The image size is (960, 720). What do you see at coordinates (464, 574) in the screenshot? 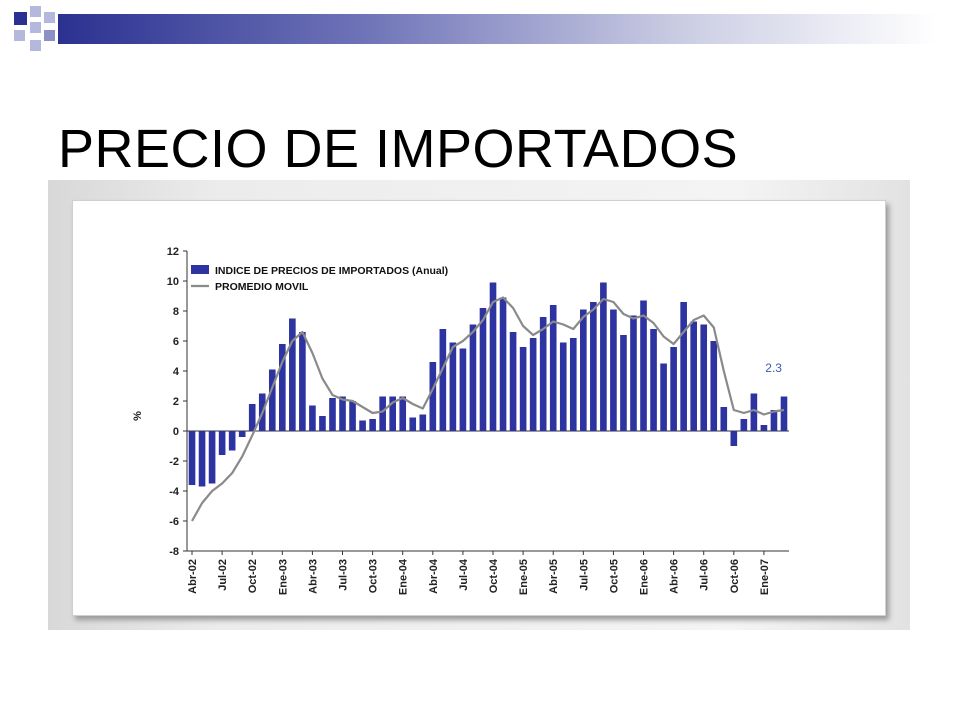
I see `x-tick-label: Jul-04` at bounding box center [464, 574].